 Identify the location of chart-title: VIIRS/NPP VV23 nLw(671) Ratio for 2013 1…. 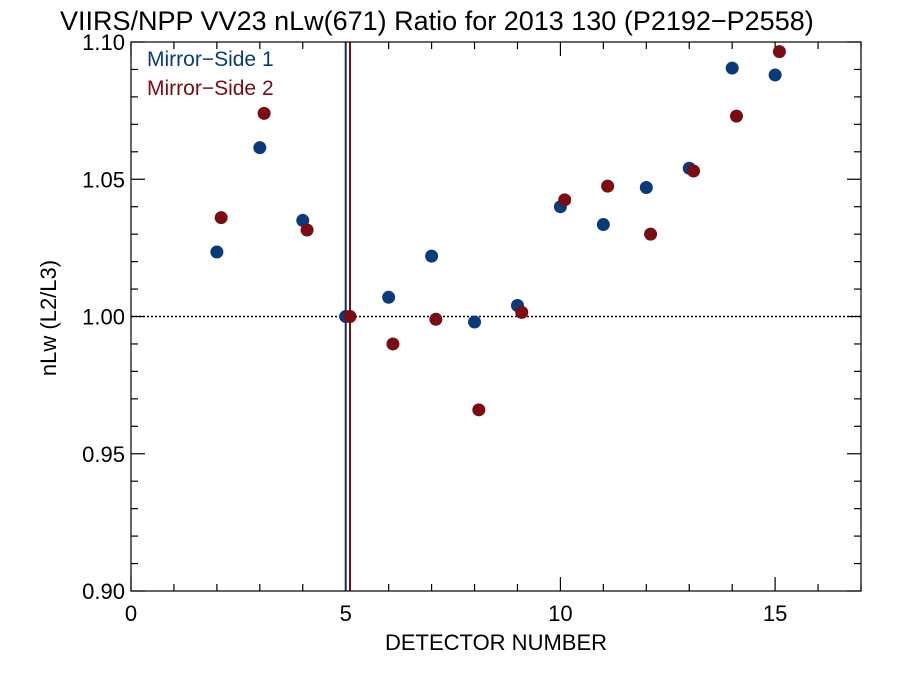
(437, 21).